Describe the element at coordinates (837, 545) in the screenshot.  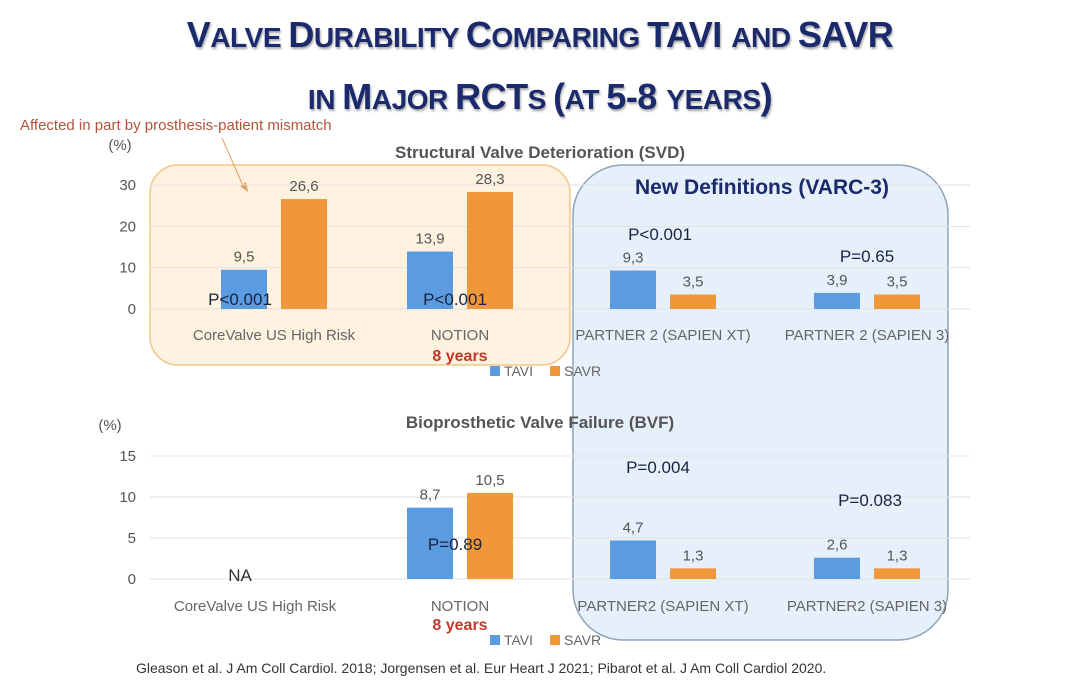
I see `data-label: 2,6` at that location.